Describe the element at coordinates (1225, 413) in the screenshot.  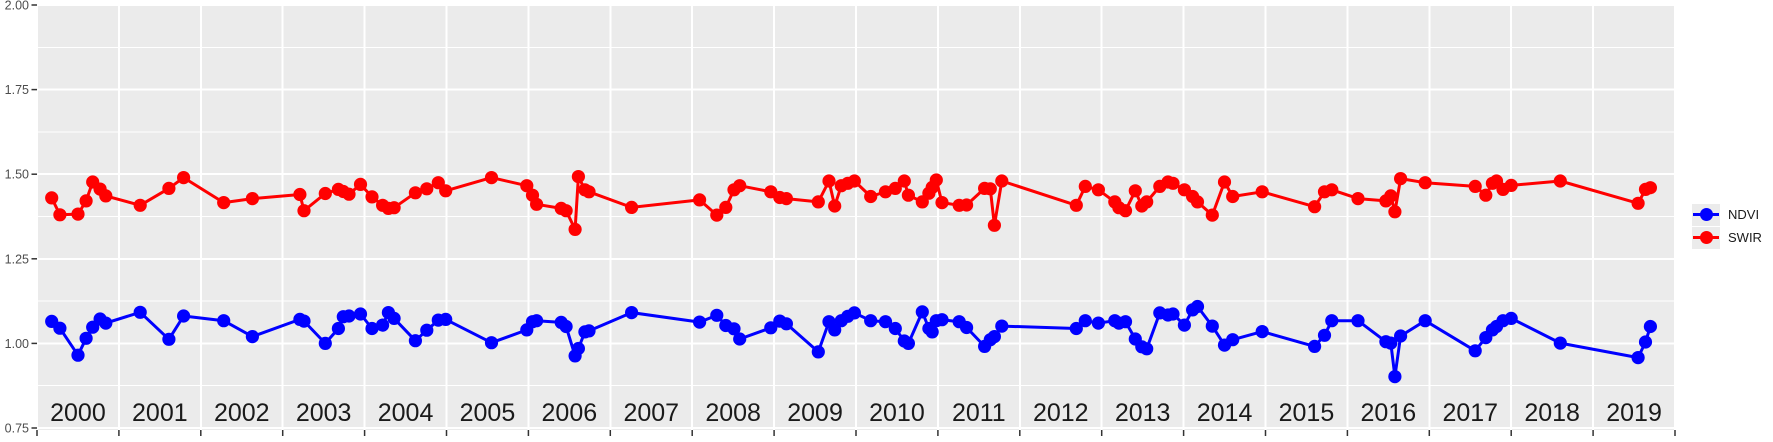
I see `x-year-label: 2014` at that location.